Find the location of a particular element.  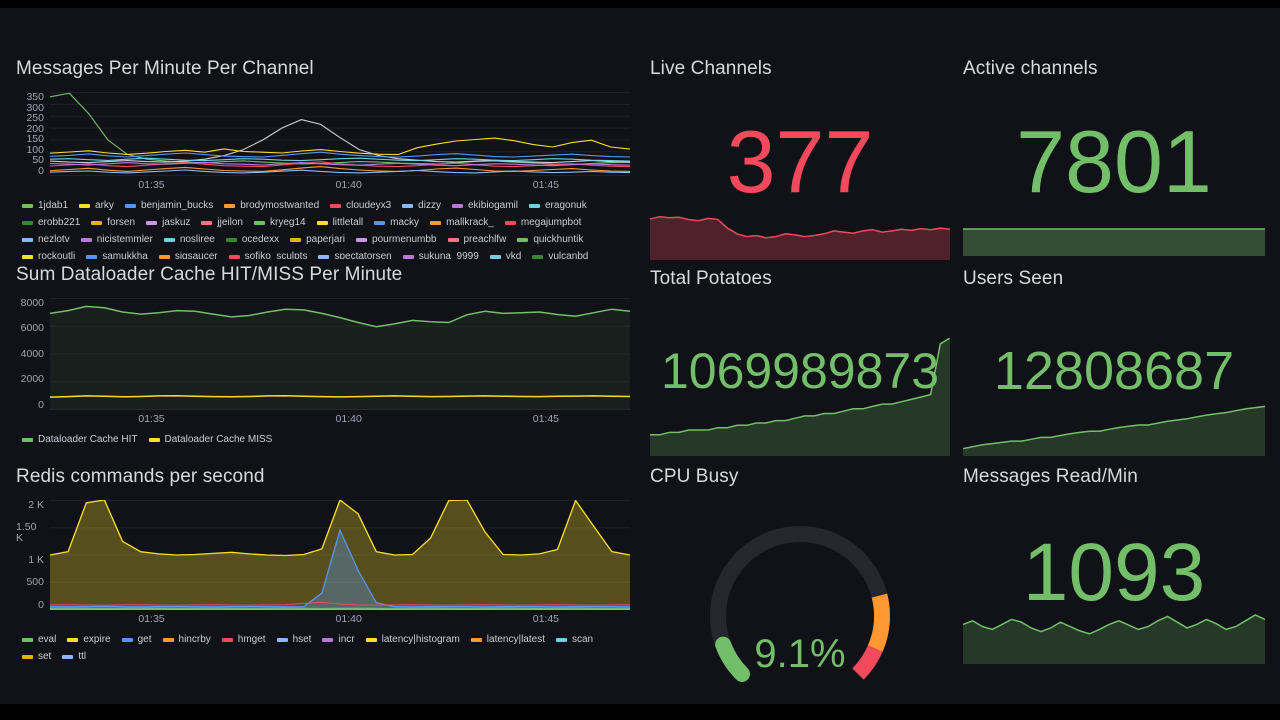

series-area is located at coordinates (800, 238).